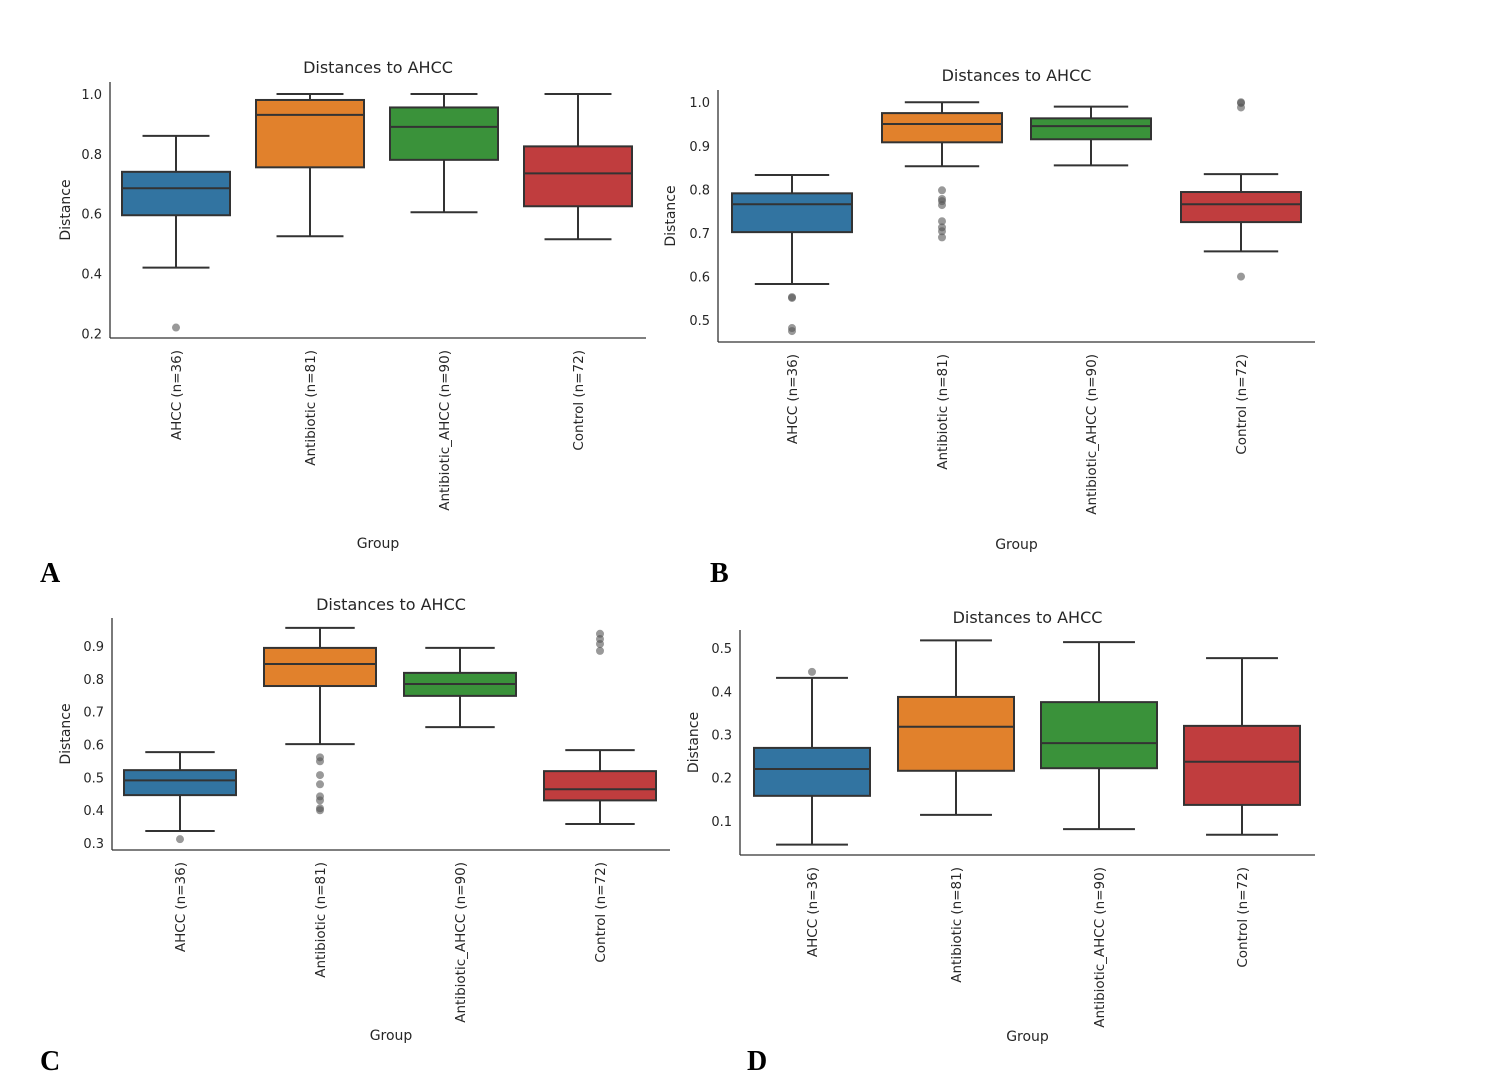 The width and height of the screenshot is (1498, 1080). Describe the element at coordinates (719, 573) in the screenshot. I see `panel-letter-b: B` at that location.